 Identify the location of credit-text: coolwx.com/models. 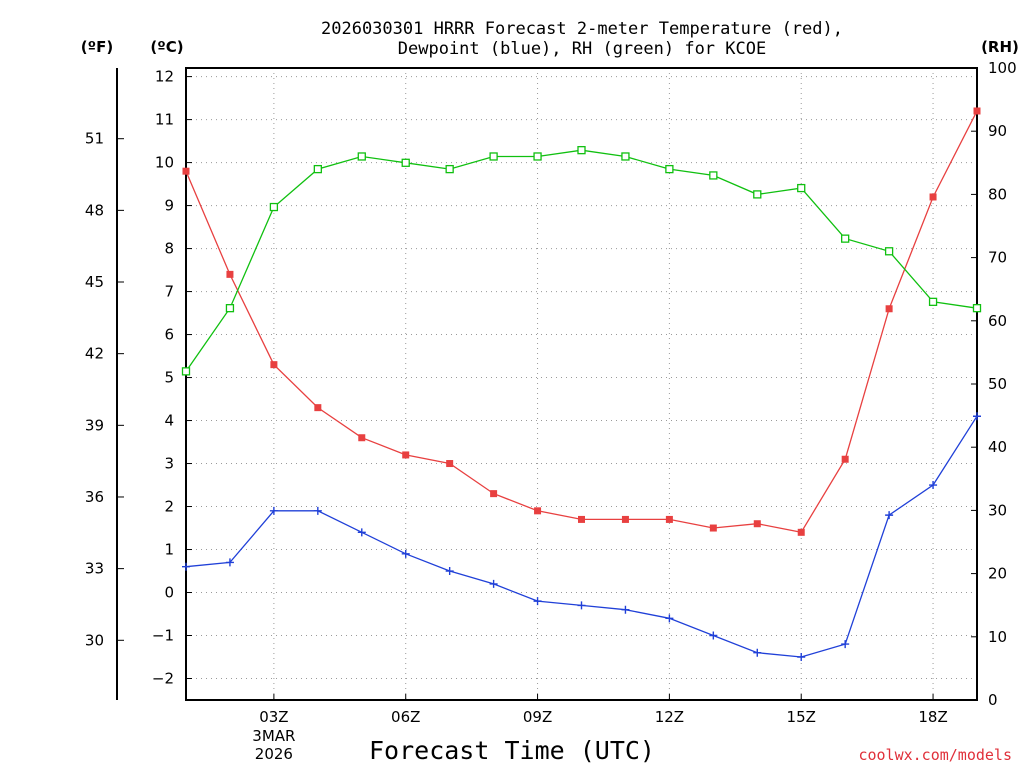
(935, 755).